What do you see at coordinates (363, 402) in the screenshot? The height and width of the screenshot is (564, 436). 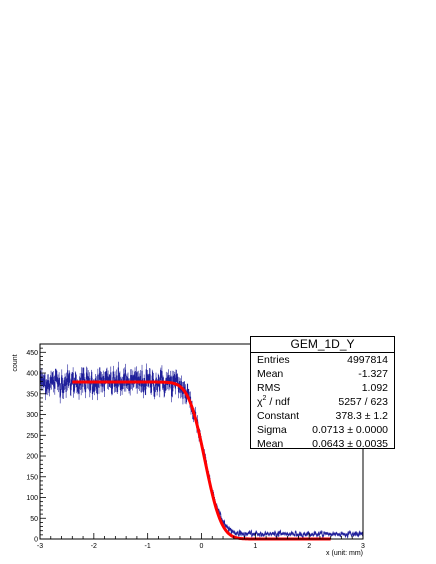 I see `stats-value: 5257 / 623` at bounding box center [363, 402].